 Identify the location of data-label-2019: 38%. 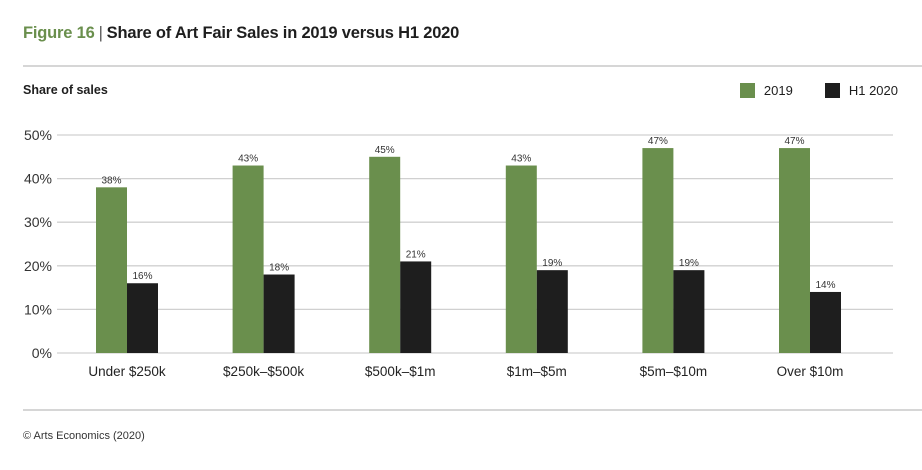
(111, 180).